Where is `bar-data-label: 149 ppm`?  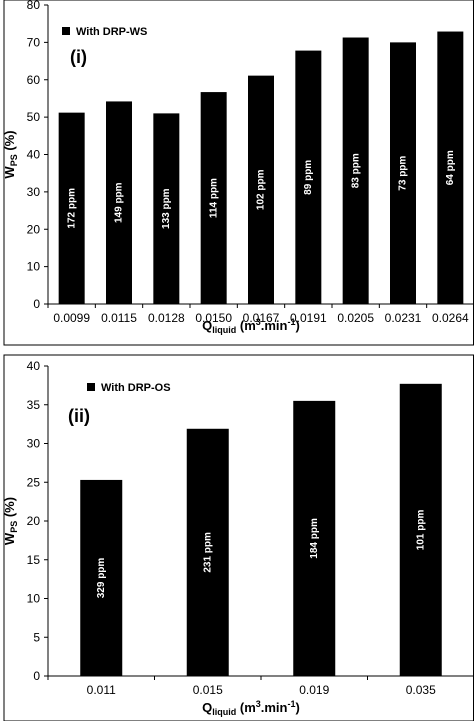 bar-data-label: 149 ppm is located at coordinates (119, 202).